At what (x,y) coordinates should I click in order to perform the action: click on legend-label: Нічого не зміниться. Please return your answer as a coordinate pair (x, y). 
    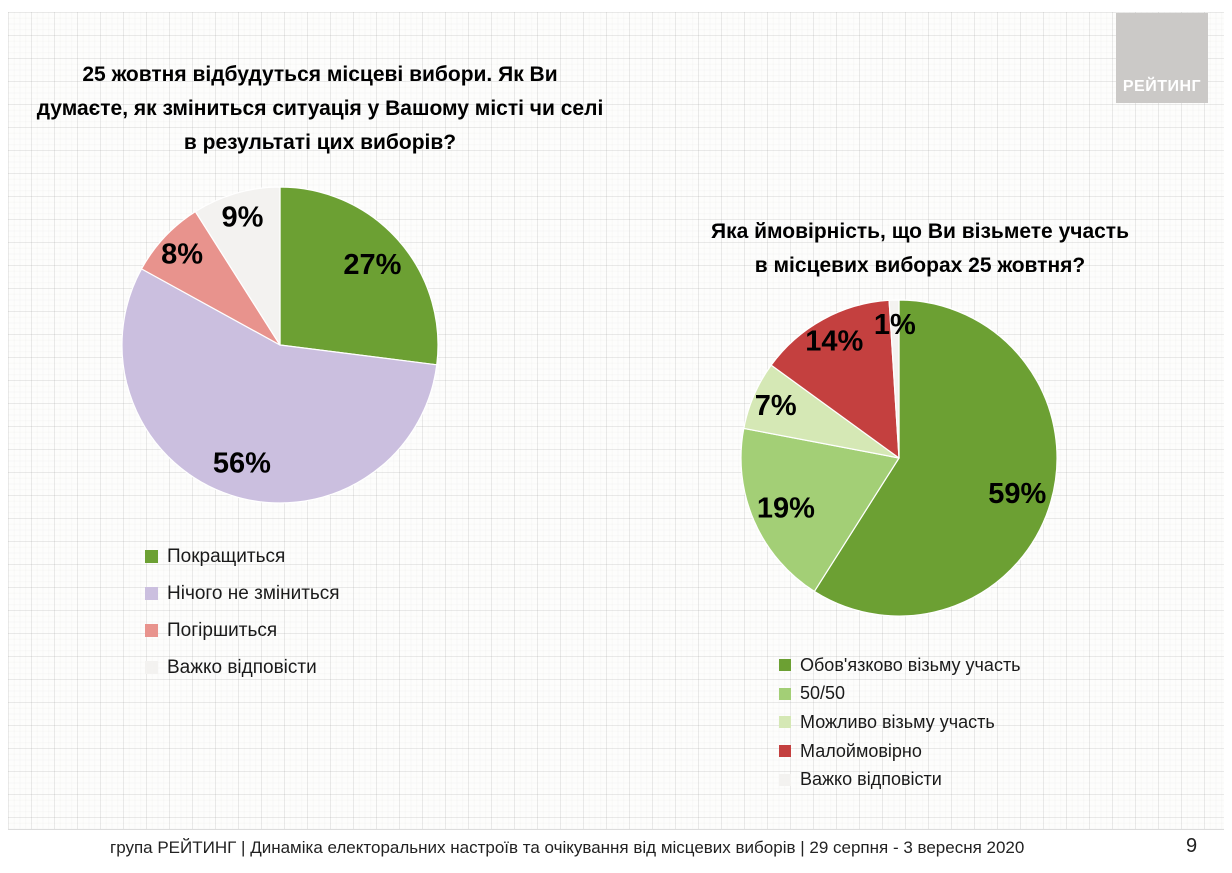
    Looking at the image, I should click on (253, 593).